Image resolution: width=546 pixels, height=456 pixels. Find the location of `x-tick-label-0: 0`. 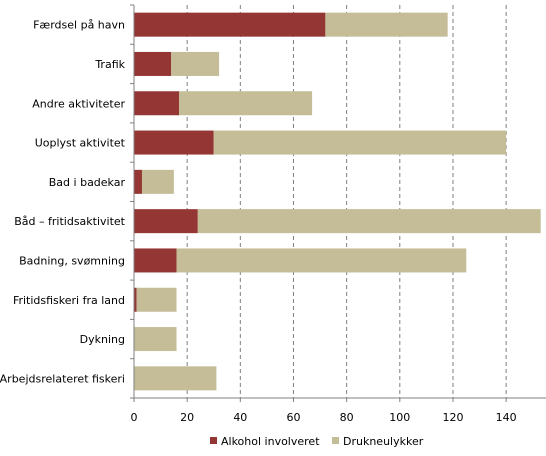

x-tick-label-0: 0 is located at coordinates (134, 417).